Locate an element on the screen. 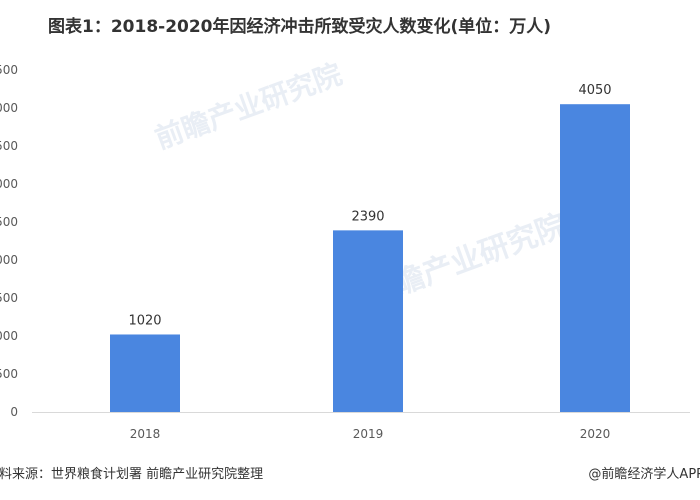  bar-2020 is located at coordinates (595, 258).